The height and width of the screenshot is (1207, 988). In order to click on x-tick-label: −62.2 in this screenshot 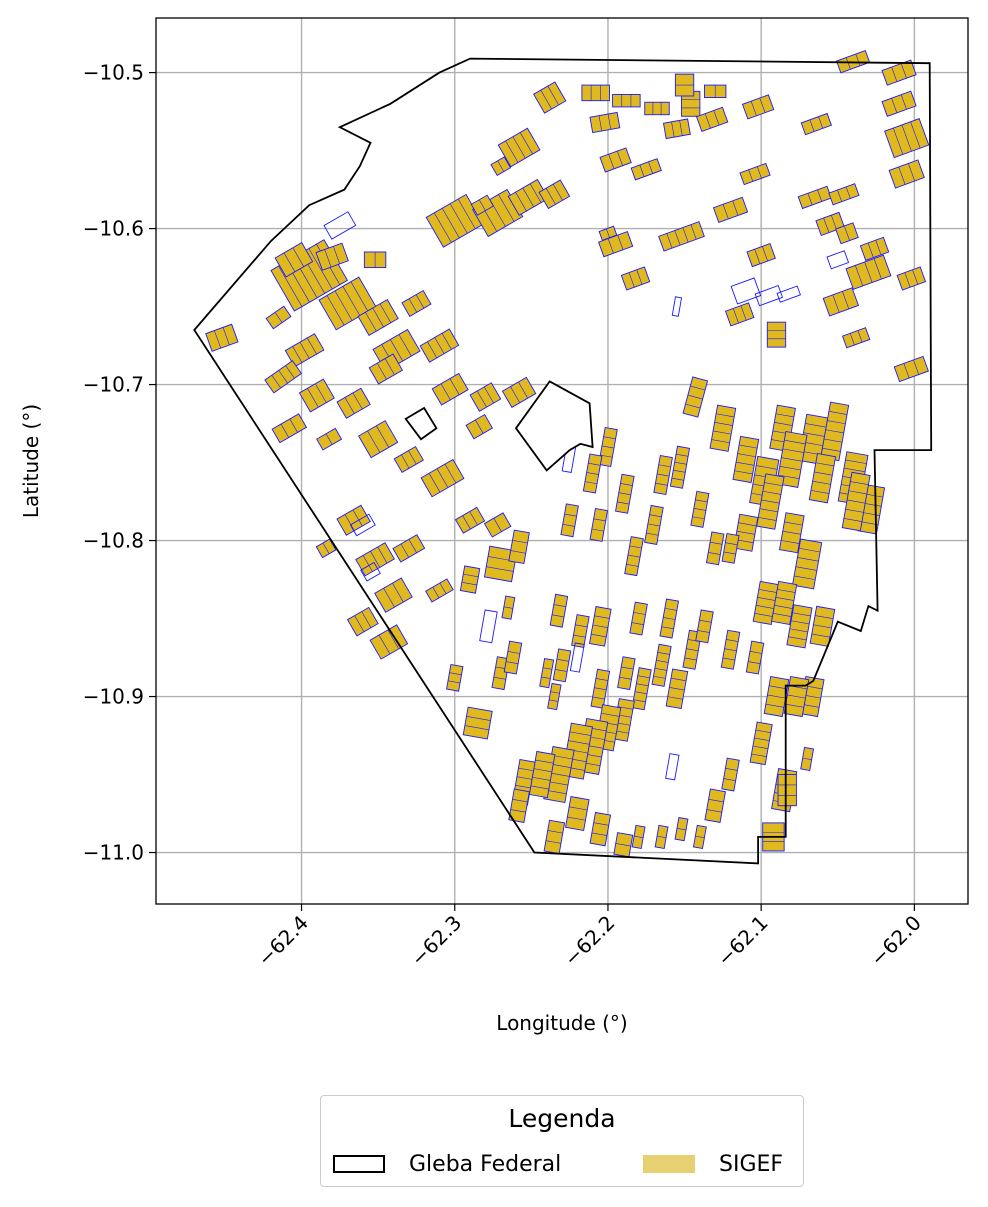, I will do `click(589, 941)`.